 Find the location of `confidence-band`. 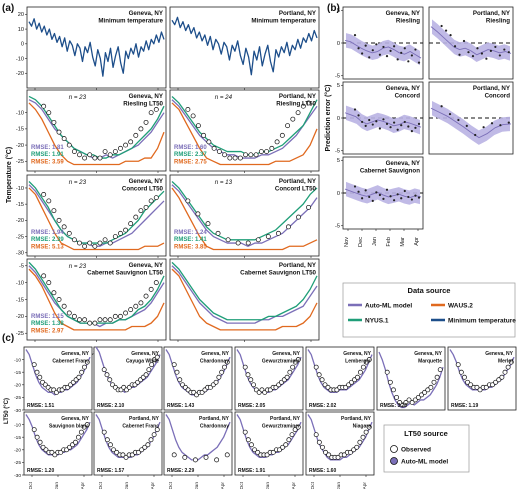

confidence-band is located at coordinates (471, 122).